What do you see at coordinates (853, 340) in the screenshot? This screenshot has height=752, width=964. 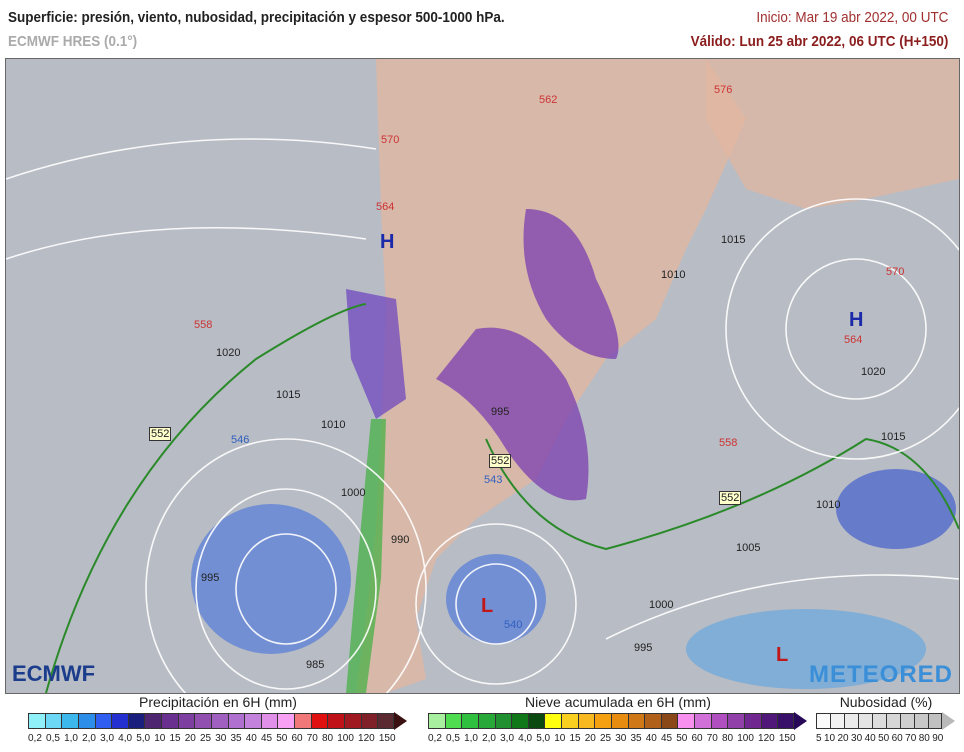 I see `thickness-label: 564` at bounding box center [853, 340].